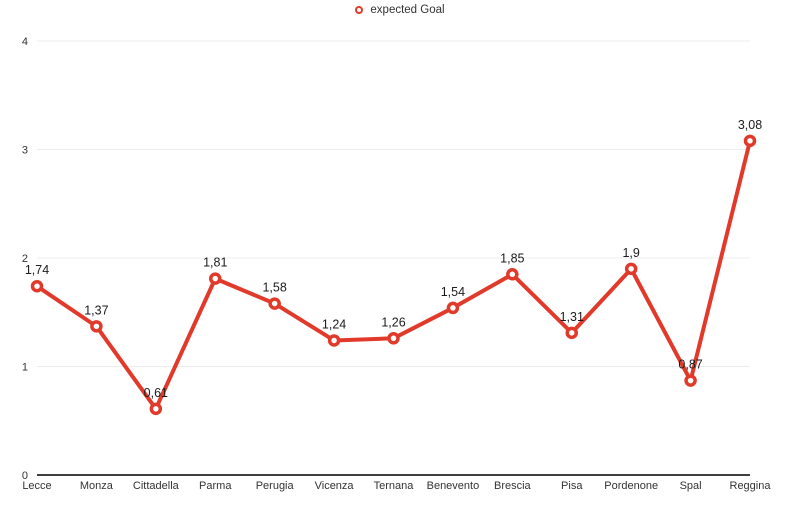  I want to click on x-tick-label: Benevento, so click(453, 486).